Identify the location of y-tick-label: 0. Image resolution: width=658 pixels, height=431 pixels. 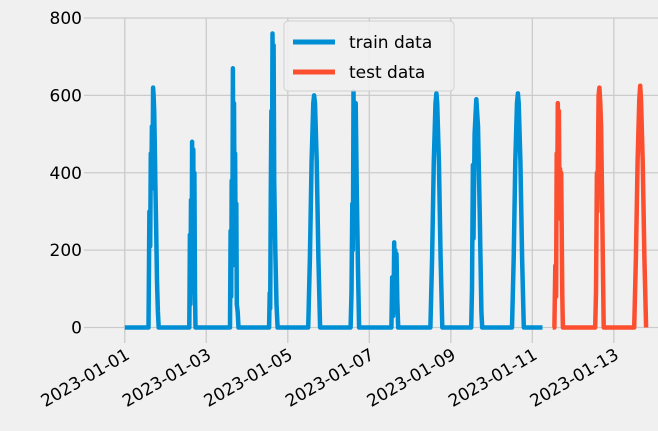
(76, 329).